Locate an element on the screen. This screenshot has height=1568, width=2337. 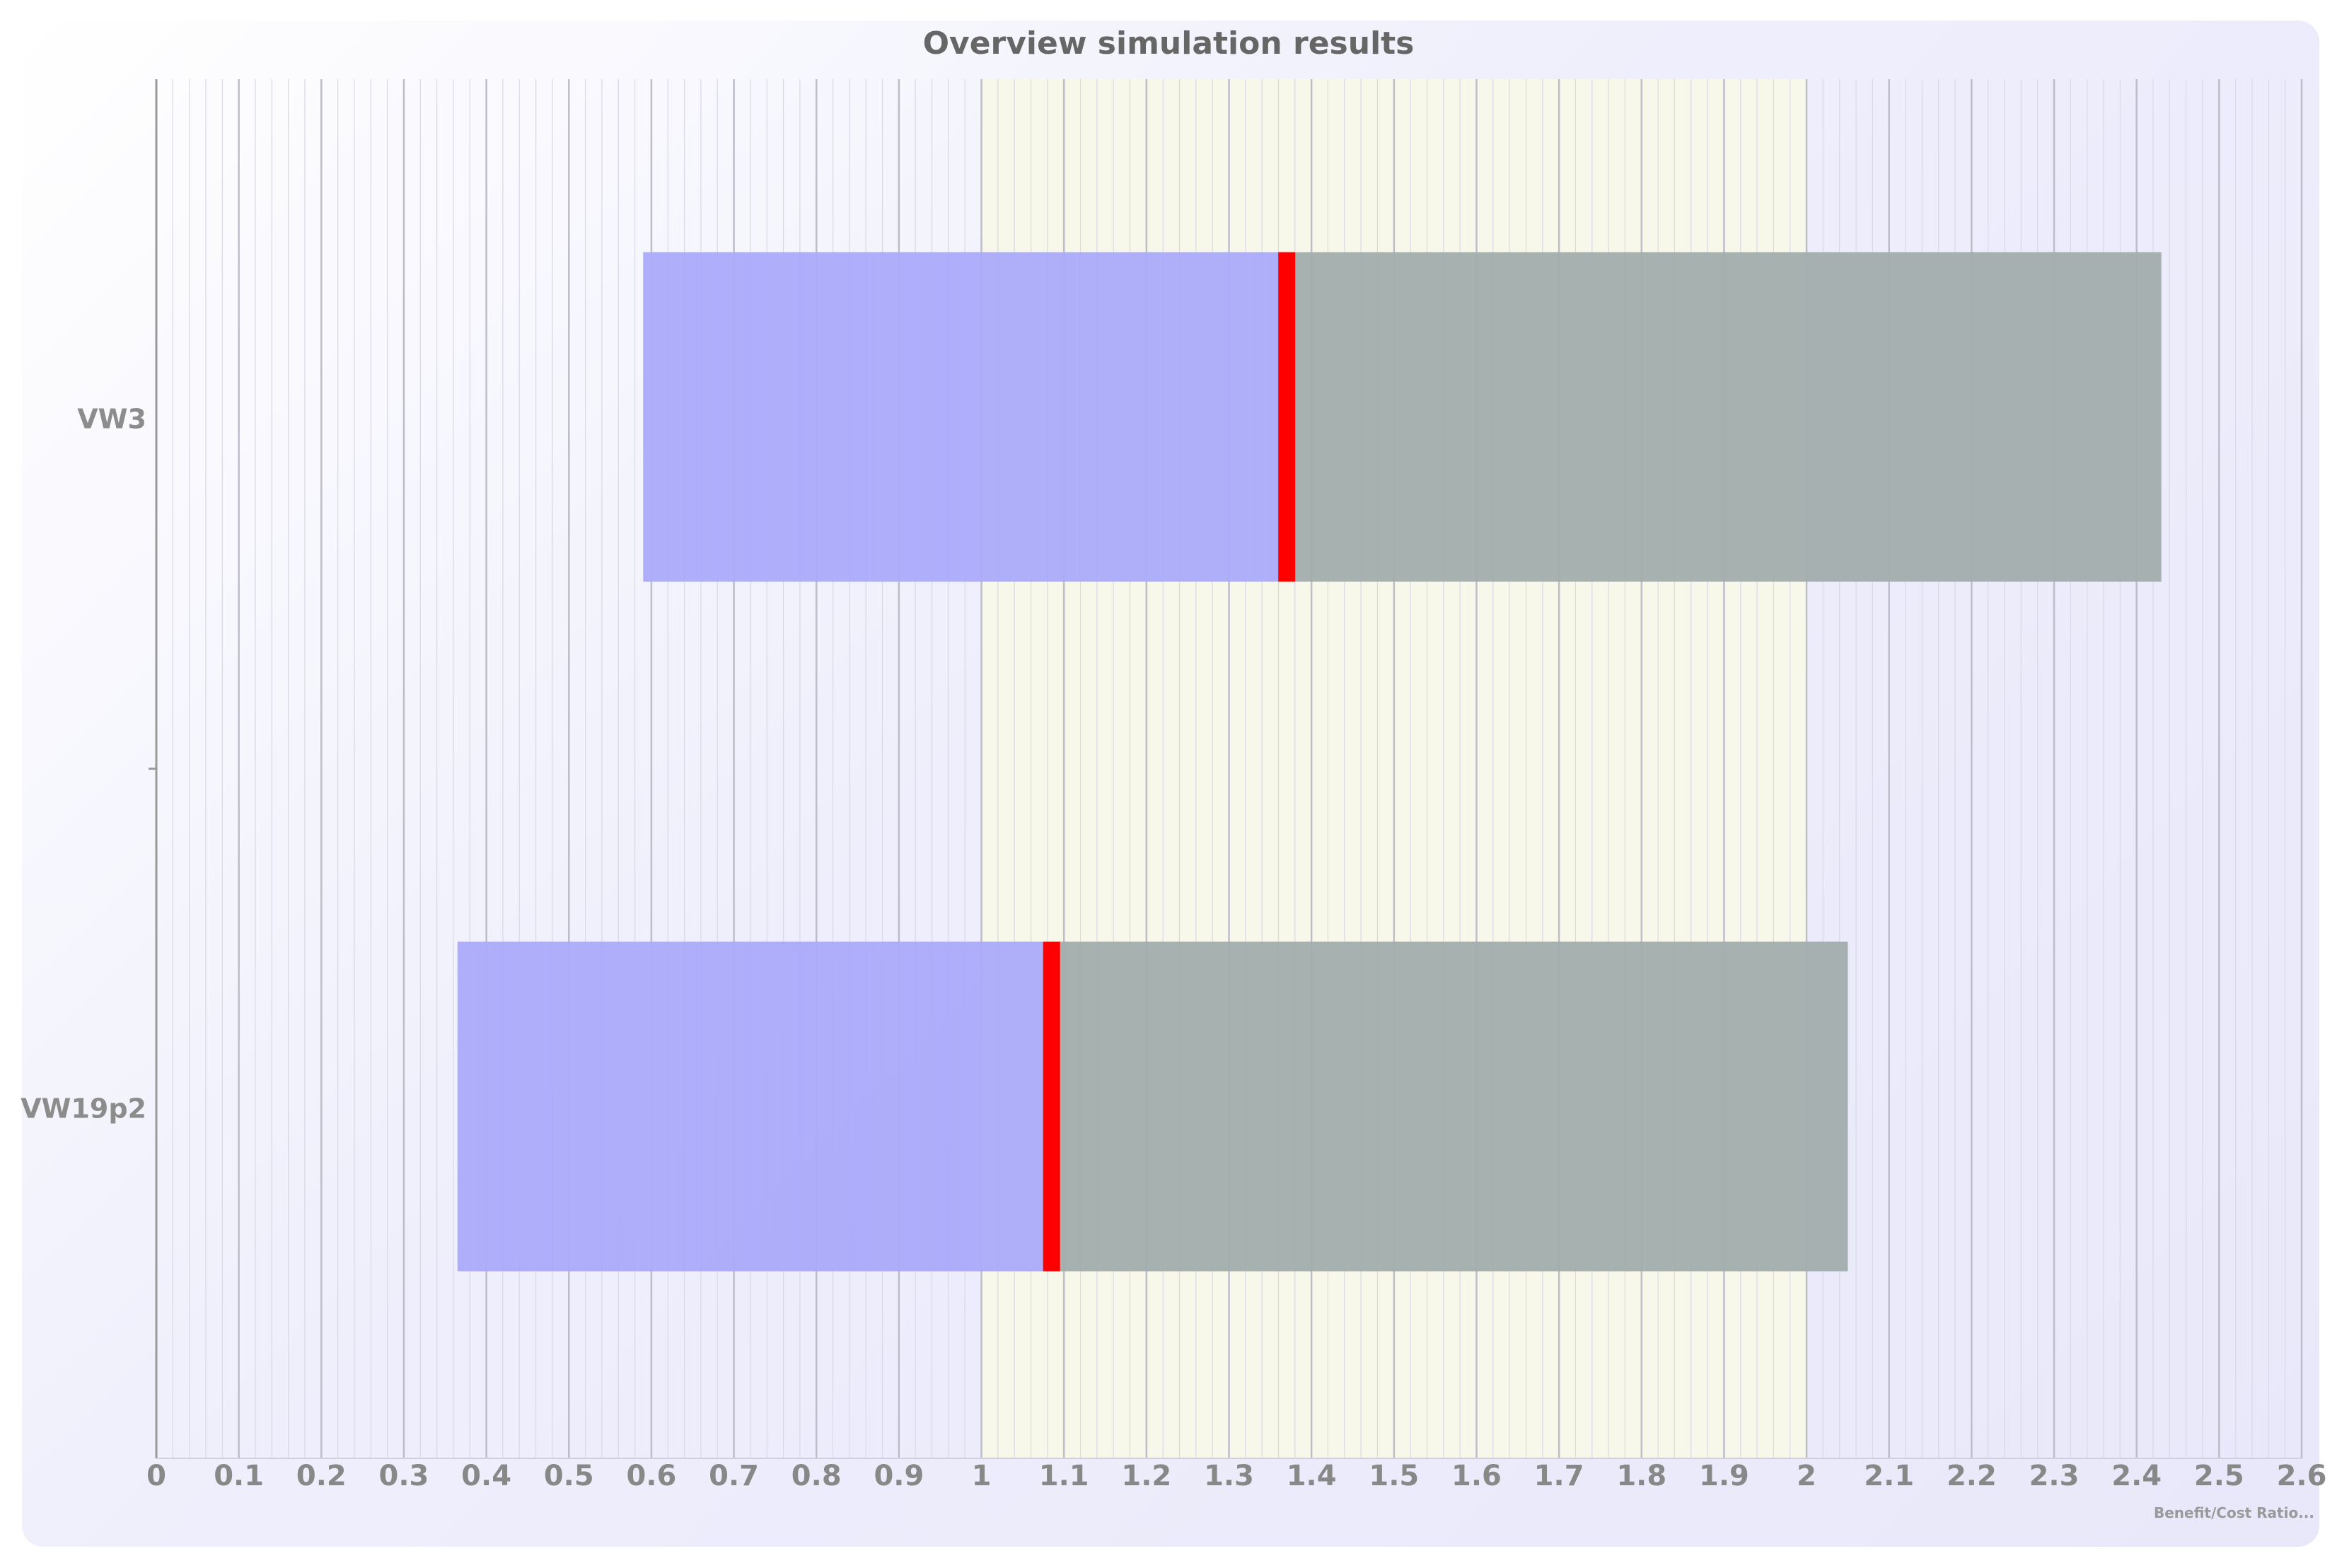
x-tick-label: 1.9 is located at coordinates (1724, 1476).